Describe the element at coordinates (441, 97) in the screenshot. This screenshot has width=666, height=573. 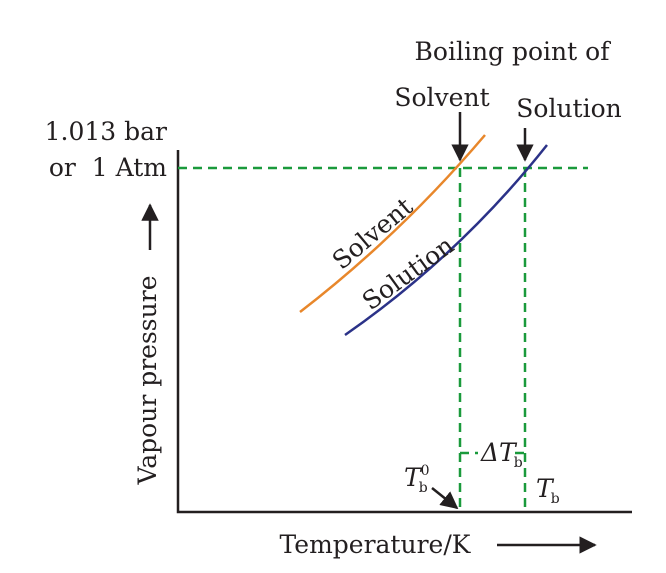
I see `solvent-marker: Solvent` at that location.